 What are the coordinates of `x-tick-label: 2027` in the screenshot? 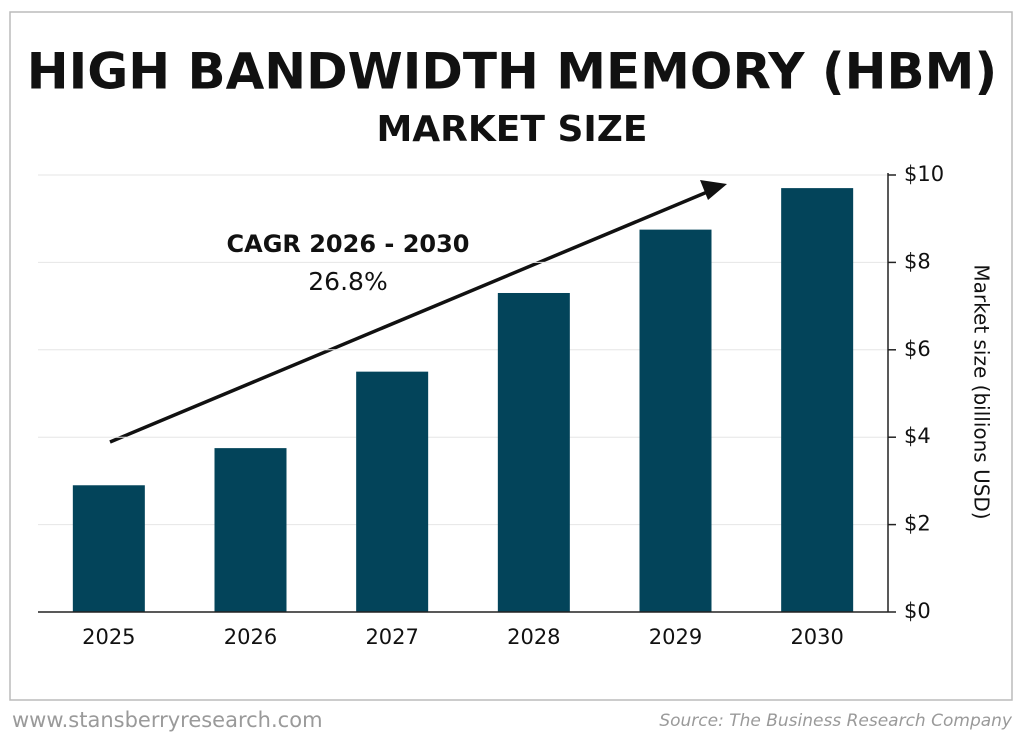 It's located at (391, 637).